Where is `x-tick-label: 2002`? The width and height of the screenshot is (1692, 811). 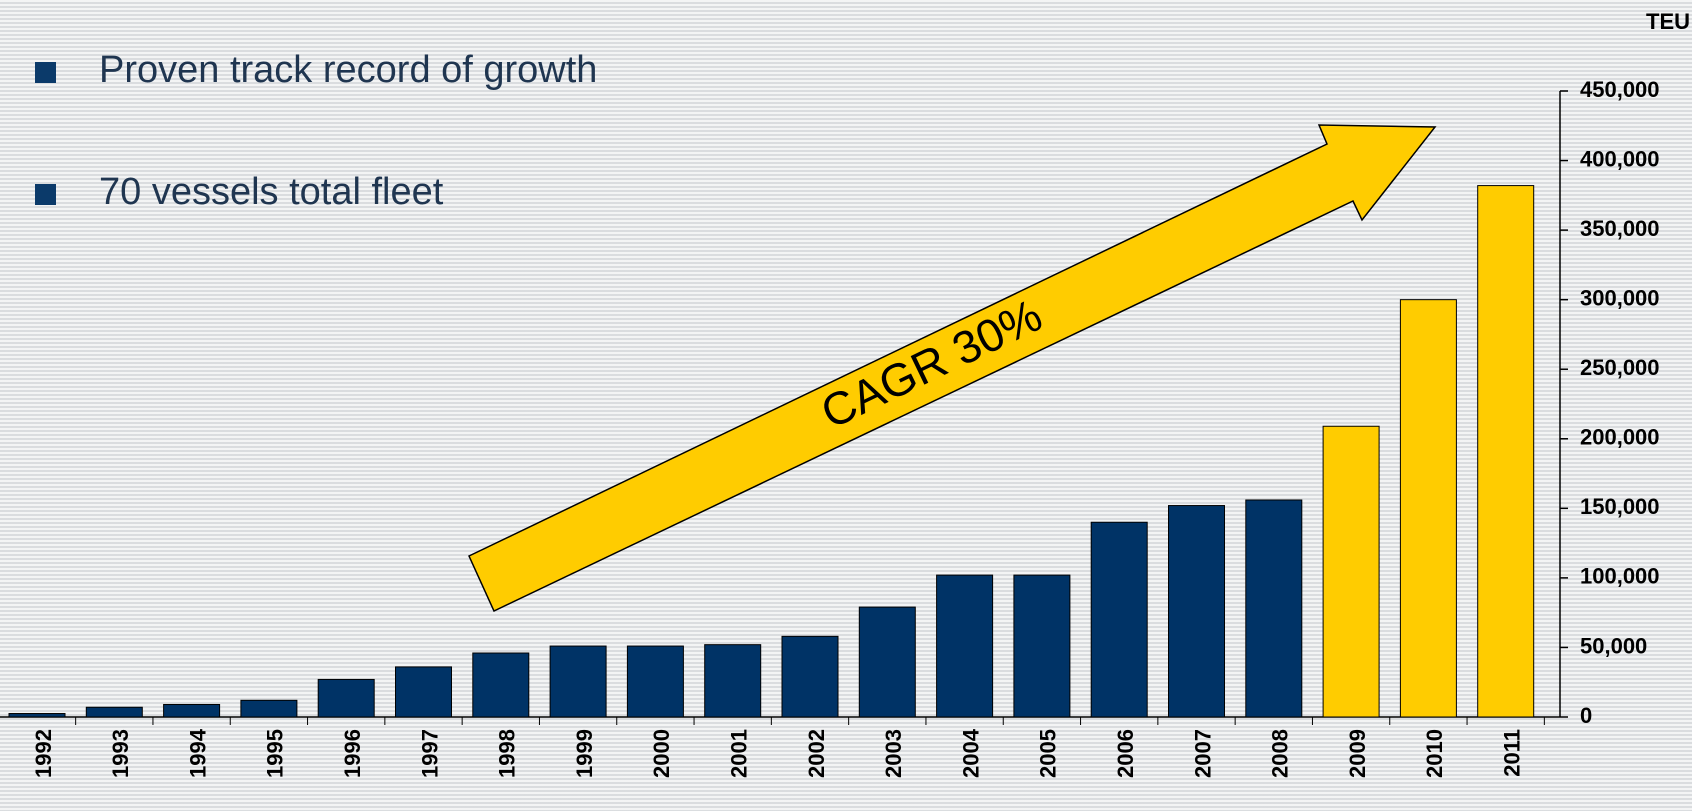 x-tick-label: 2002 is located at coordinates (816, 753).